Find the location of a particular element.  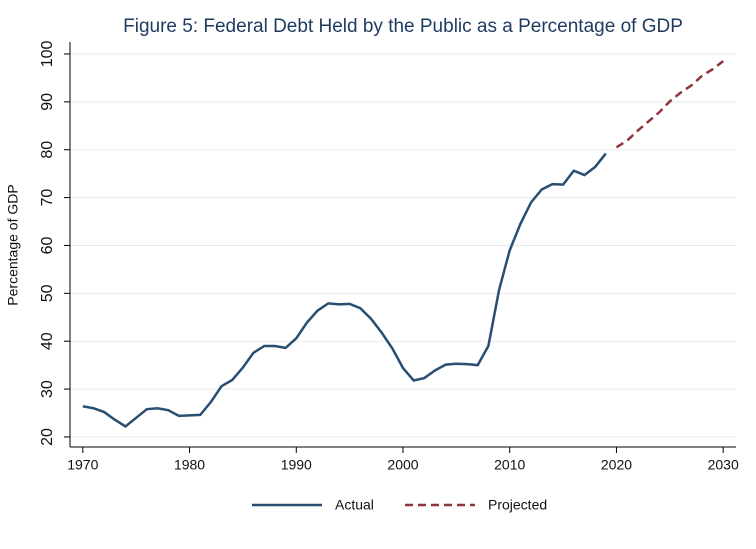

x-tick-label: 2020 is located at coordinates (616, 465).